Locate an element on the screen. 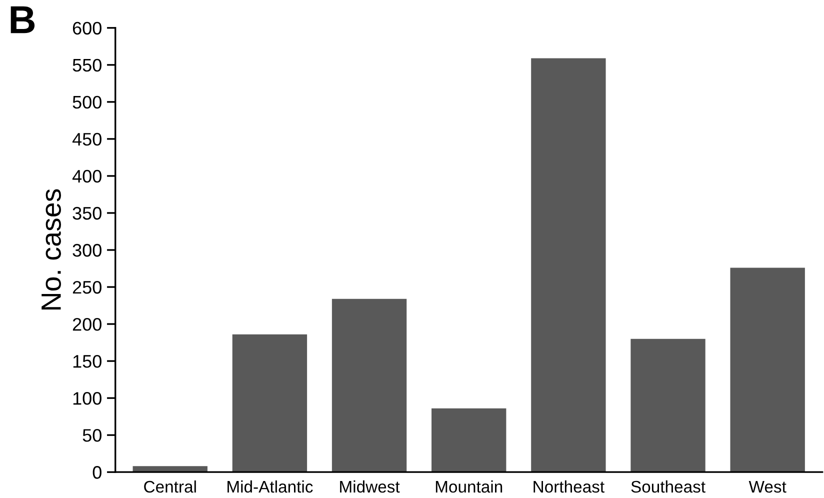  y-tick-label: 300 is located at coordinates (87, 250).